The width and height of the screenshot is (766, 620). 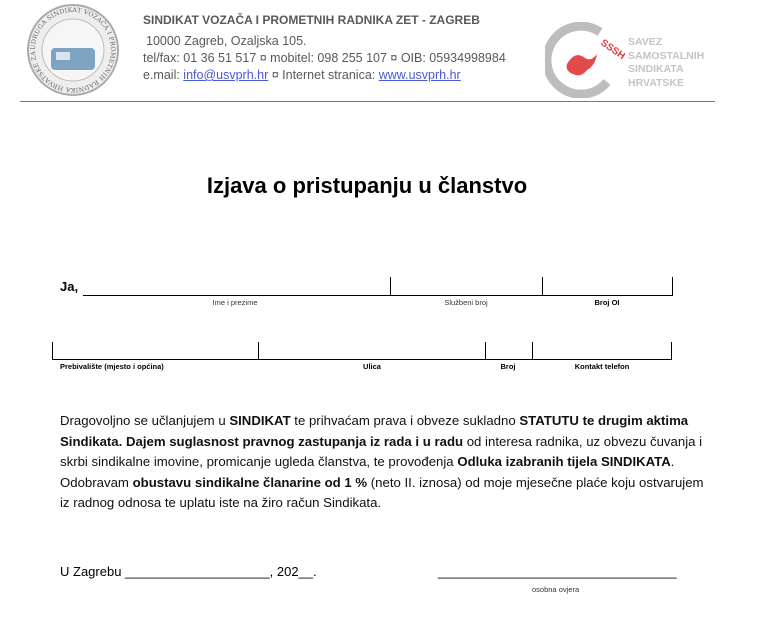 What do you see at coordinates (564, 462) in the screenshot?
I see `bold-text: Odluka izabranih tijela SINDIKATA` at bounding box center [564, 462].